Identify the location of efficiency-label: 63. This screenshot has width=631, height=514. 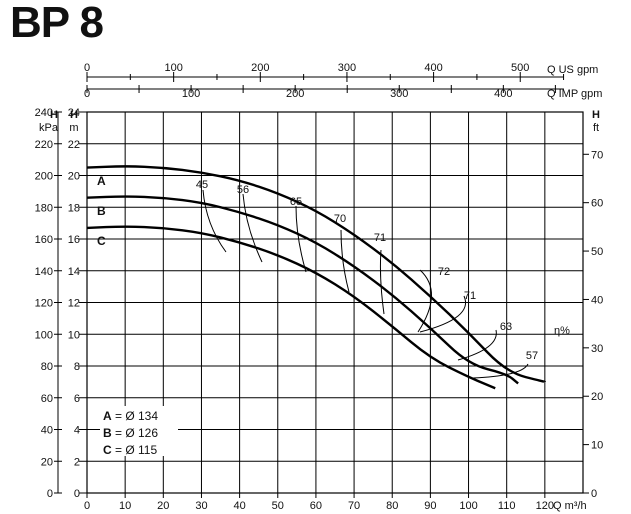
(506, 327).